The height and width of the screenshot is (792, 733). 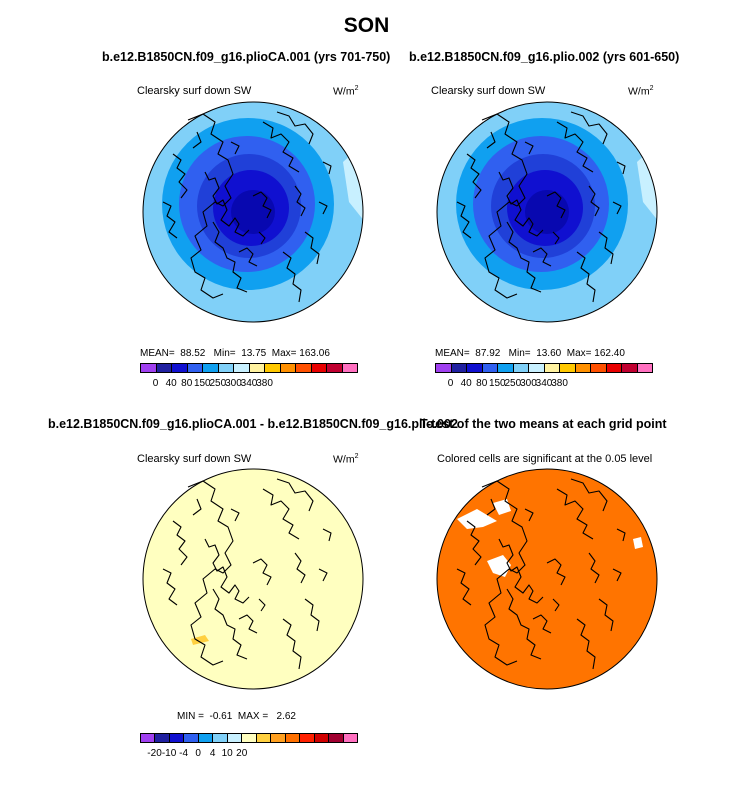 What do you see at coordinates (366, 25) in the screenshot?
I see `season-title: SON` at bounding box center [366, 25].